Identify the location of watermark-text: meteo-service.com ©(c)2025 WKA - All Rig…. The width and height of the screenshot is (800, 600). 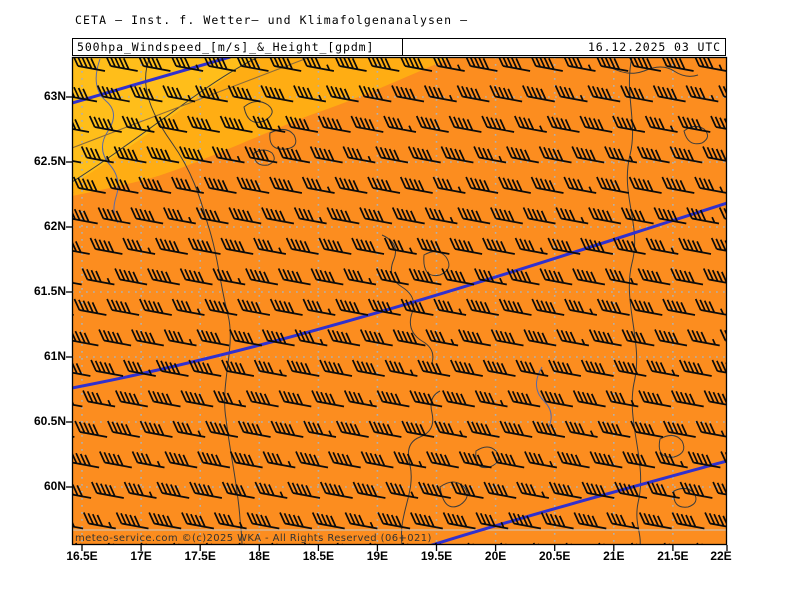
(253, 538).